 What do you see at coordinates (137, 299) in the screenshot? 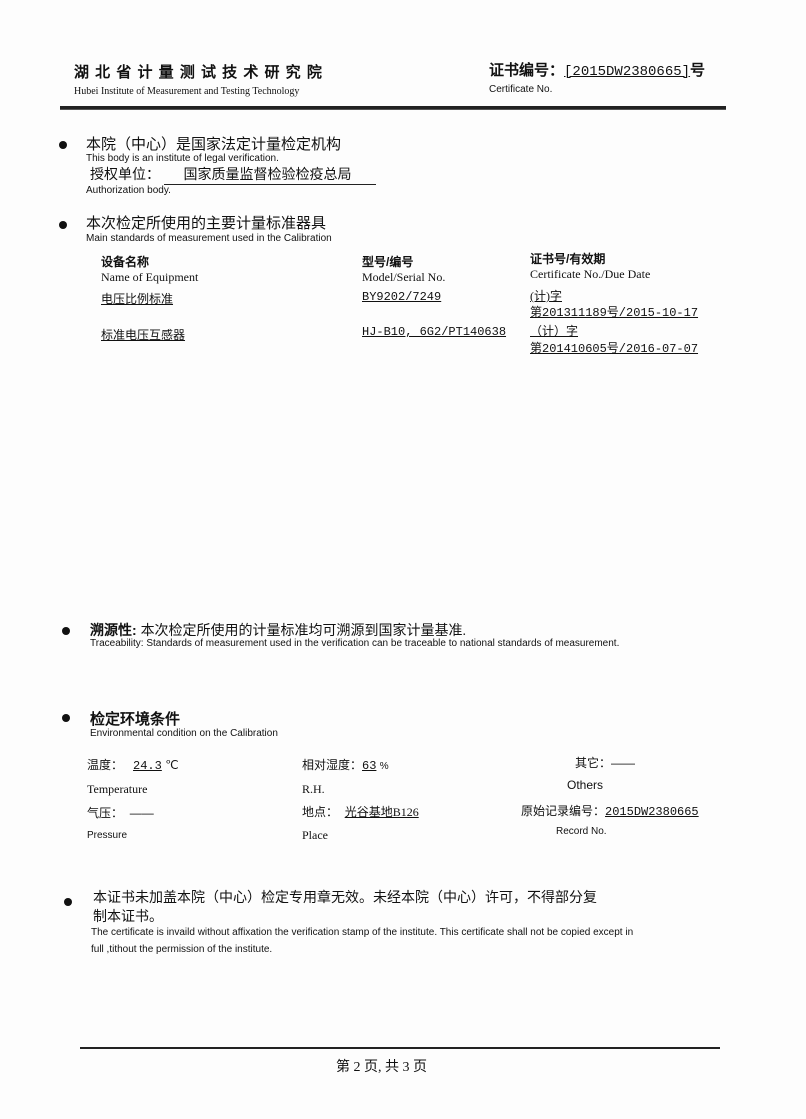
I see `equipment-name: 电压比例标准` at bounding box center [137, 299].